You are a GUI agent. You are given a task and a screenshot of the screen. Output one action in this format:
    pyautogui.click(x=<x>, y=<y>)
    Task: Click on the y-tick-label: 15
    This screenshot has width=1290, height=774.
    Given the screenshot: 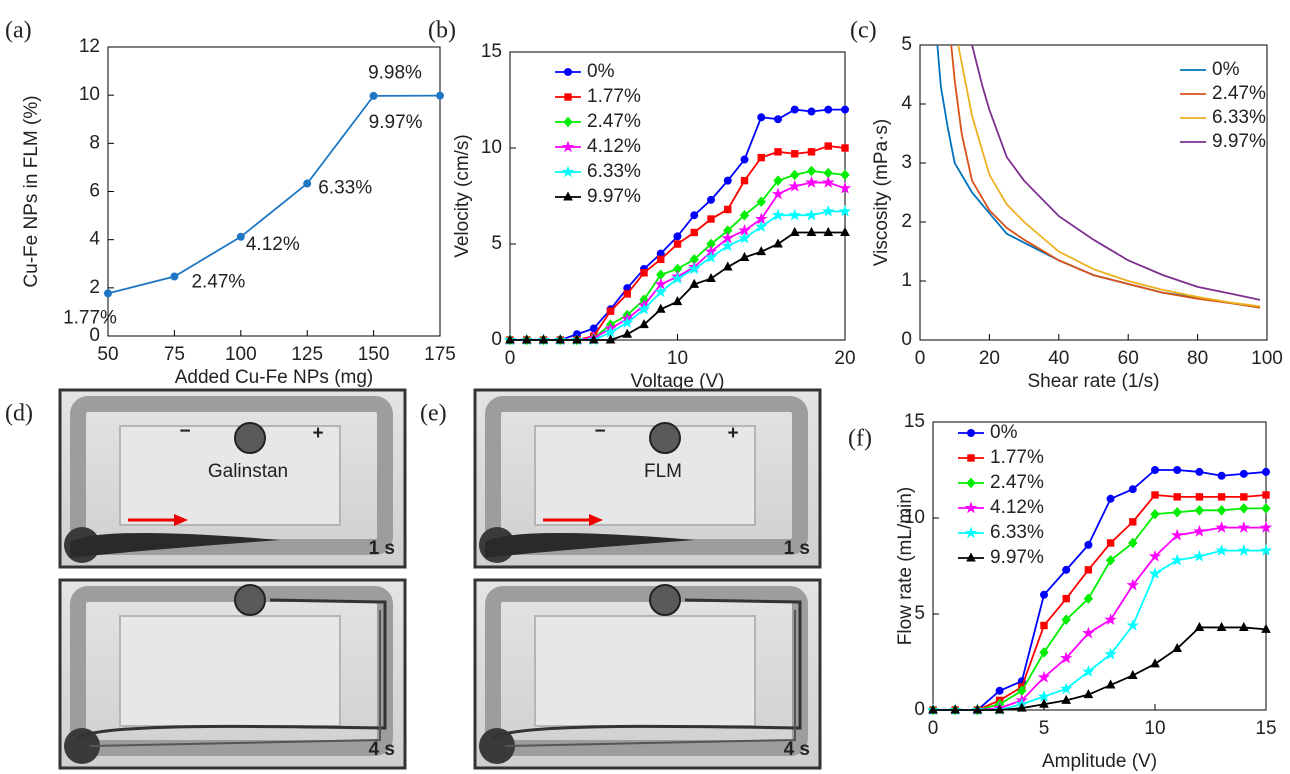 What is the action you would take?
    pyautogui.click(x=491, y=51)
    